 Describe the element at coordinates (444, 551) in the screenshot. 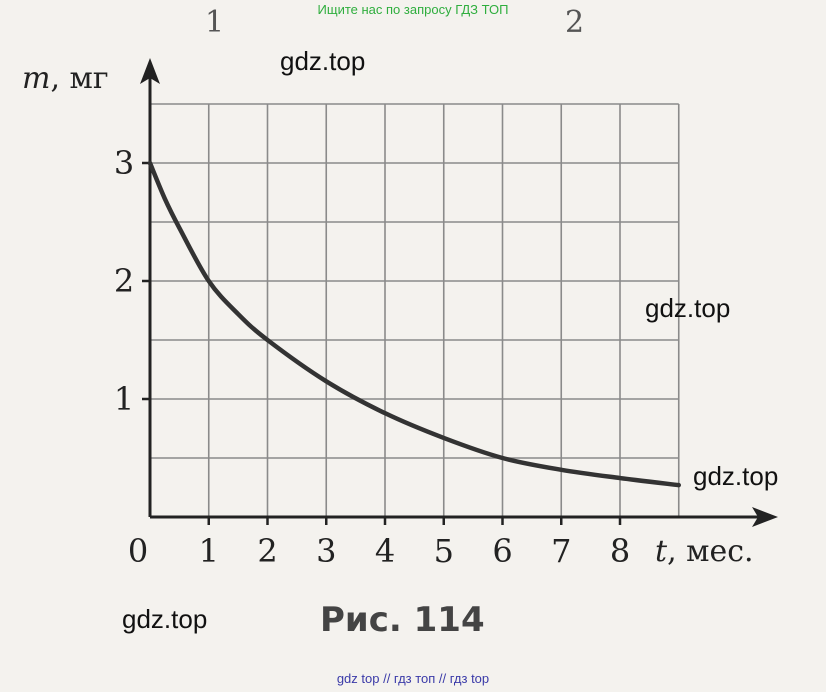

I see `x-tick-label: 5` at that location.